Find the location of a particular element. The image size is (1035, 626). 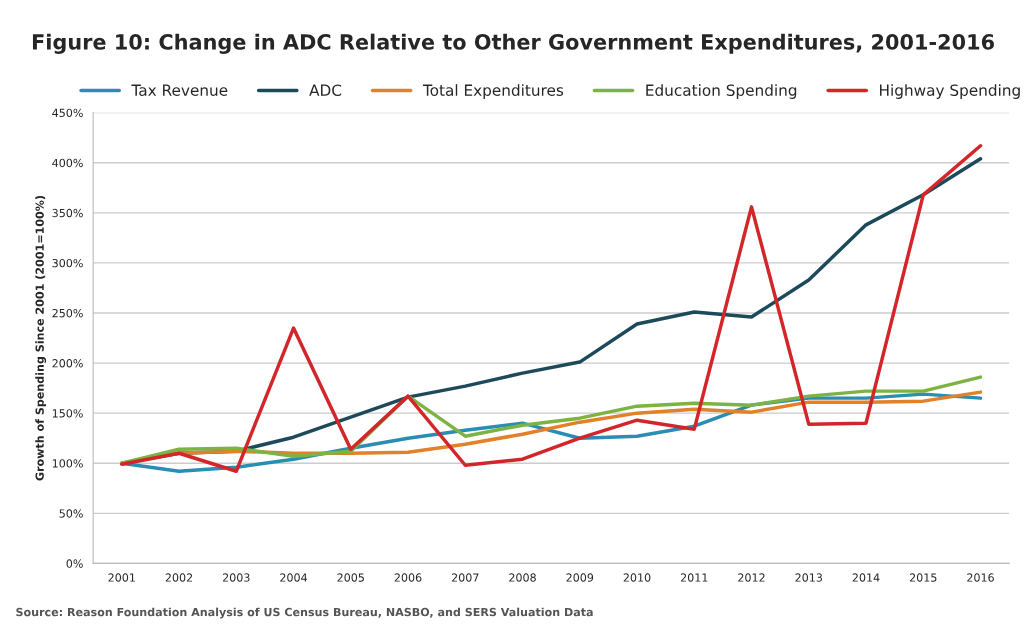

y-tick-label: 300% is located at coordinates (67, 263).